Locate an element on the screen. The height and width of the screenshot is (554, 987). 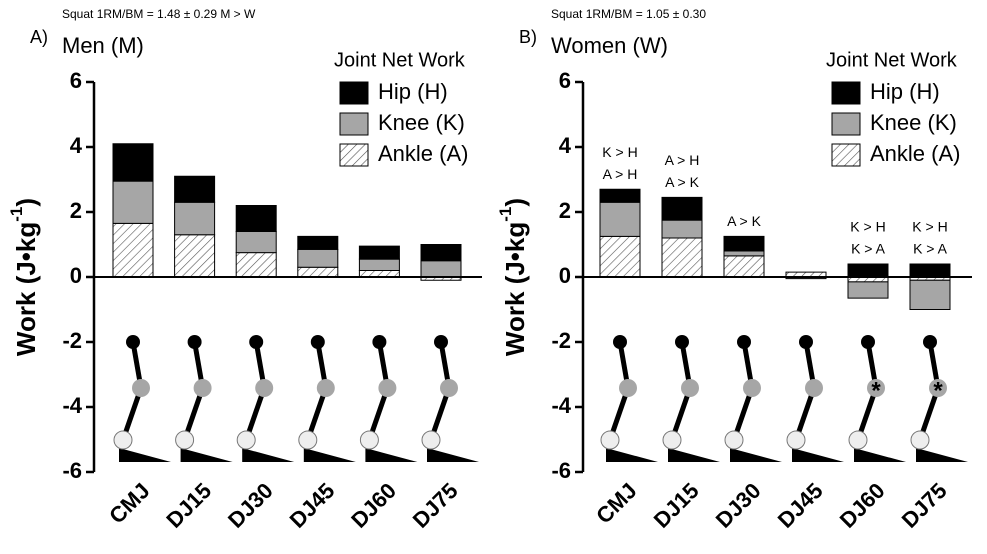
x-tick-label: DJ45 is located at coordinates (312, 505).